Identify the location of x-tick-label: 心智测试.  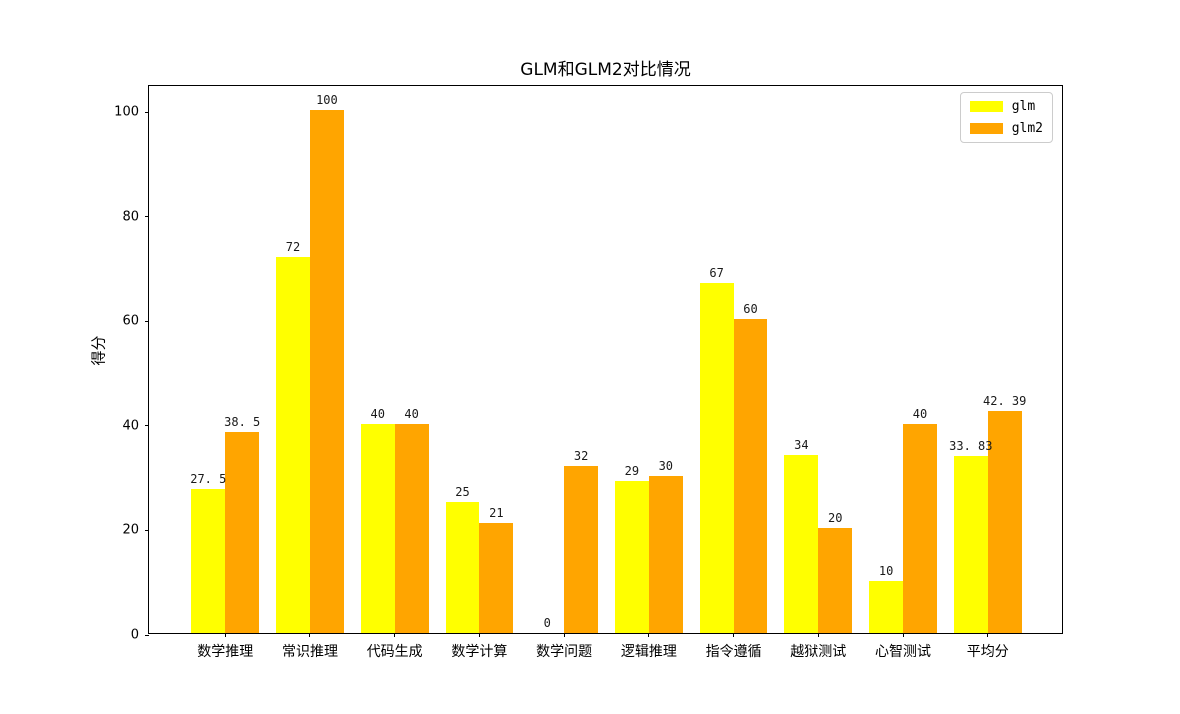
(903, 652).